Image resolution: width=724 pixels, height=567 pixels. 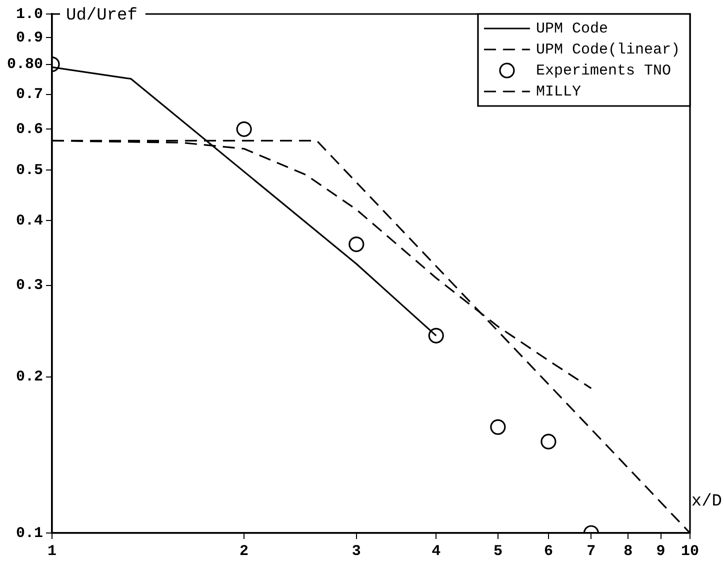 I want to click on x-tick-label: 4, so click(x=436, y=551).